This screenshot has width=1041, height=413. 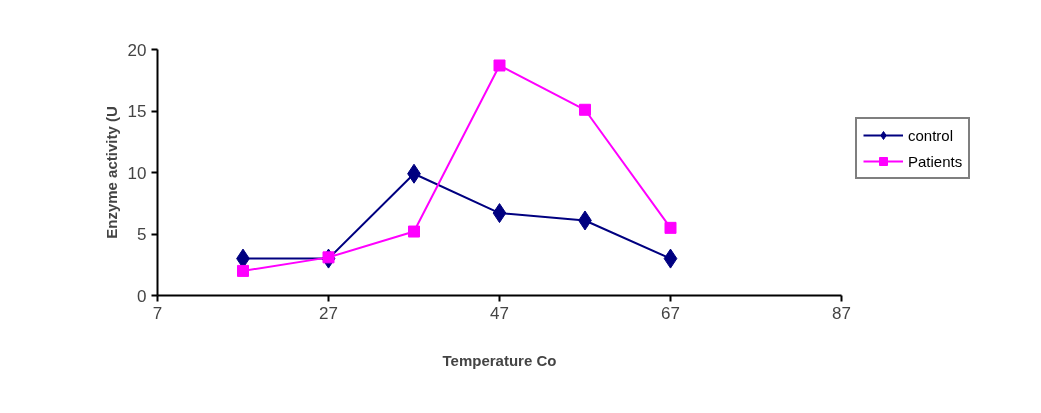 I want to click on legend-label: control, so click(x=931, y=135).